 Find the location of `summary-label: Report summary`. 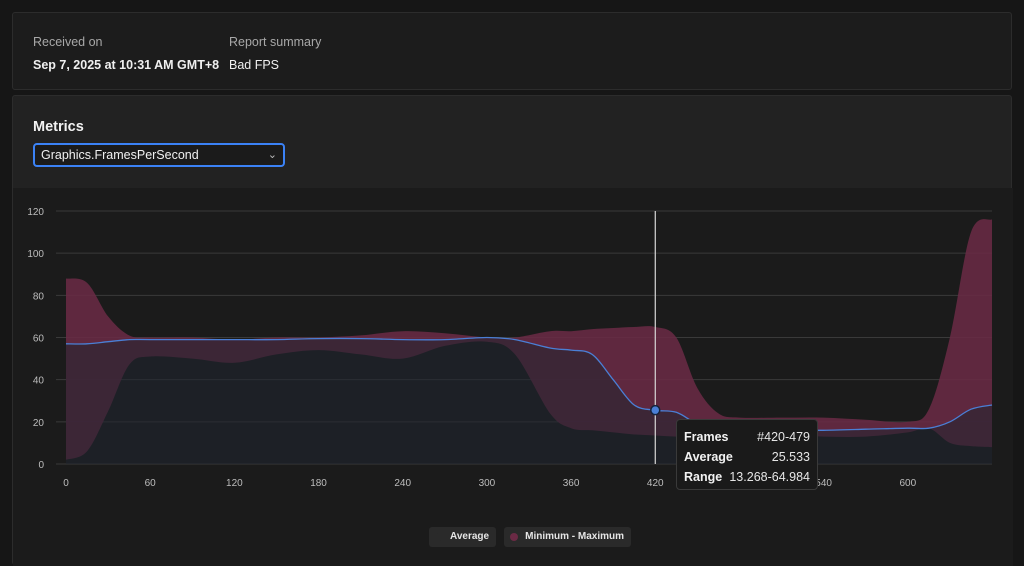

summary-label: Report summary is located at coordinates (275, 42).